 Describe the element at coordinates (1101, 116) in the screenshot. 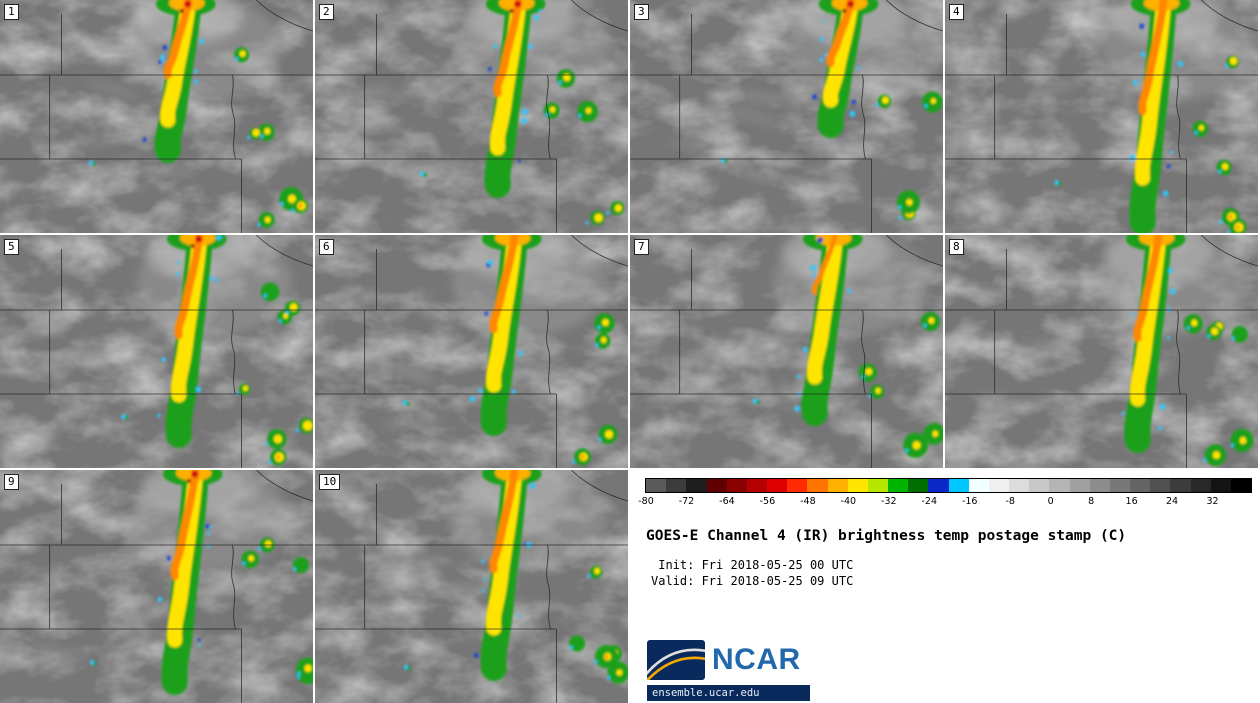

I see `ensemble-member-panel-4: 4` at that location.